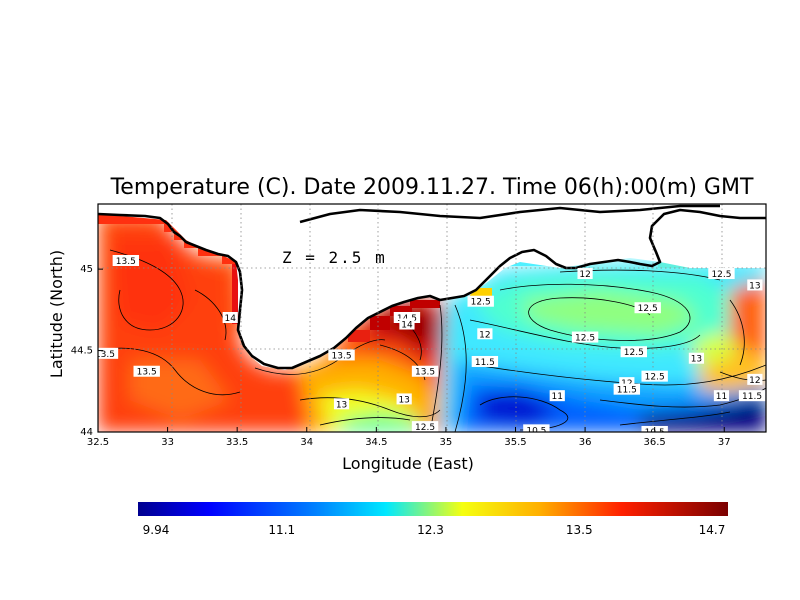 This screenshot has height=600, width=800. I want to click on colorbar-labels: 9.94 11.1 12.3 13.5 14.7, so click(434, 530).